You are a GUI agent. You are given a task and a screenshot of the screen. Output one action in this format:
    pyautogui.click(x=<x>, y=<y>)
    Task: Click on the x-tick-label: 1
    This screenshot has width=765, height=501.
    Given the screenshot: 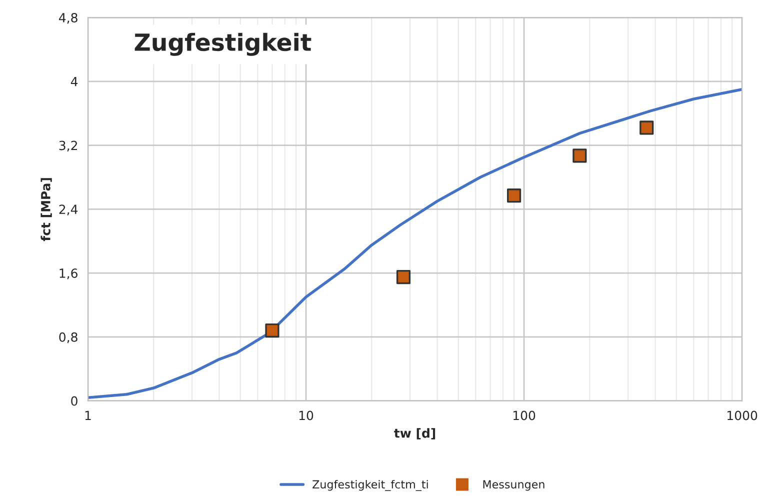 What is the action you would take?
    pyautogui.click(x=88, y=415)
    